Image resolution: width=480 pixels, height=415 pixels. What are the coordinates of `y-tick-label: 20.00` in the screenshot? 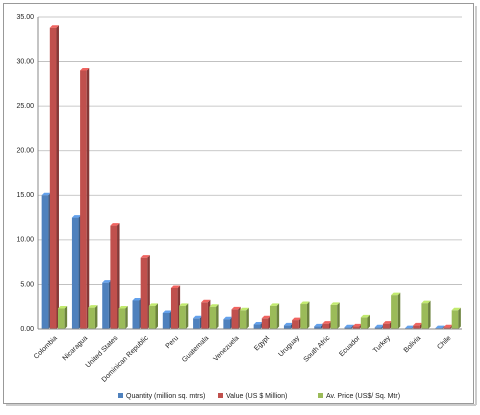 It's located at (25, 151).